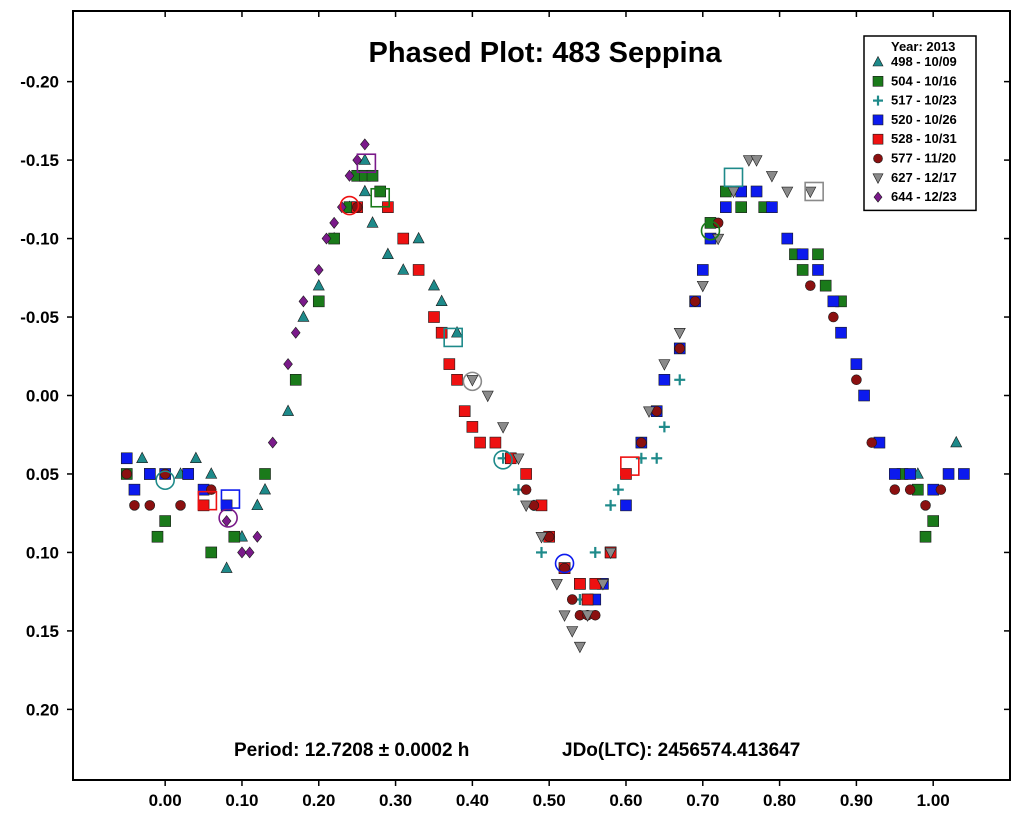  I want to click on legend-entry: 517 - 10/23, so click(924, 100).